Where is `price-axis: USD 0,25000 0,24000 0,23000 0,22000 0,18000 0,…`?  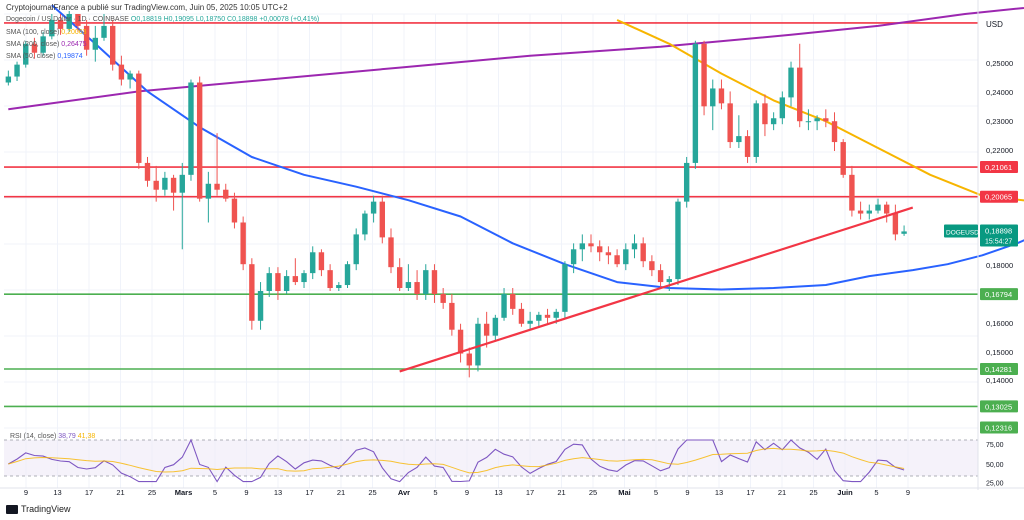
price-axis: USD 0,25000 0,24000 0,23000 0,22000 0,18000 0,… is located at coordinates (981, 245).